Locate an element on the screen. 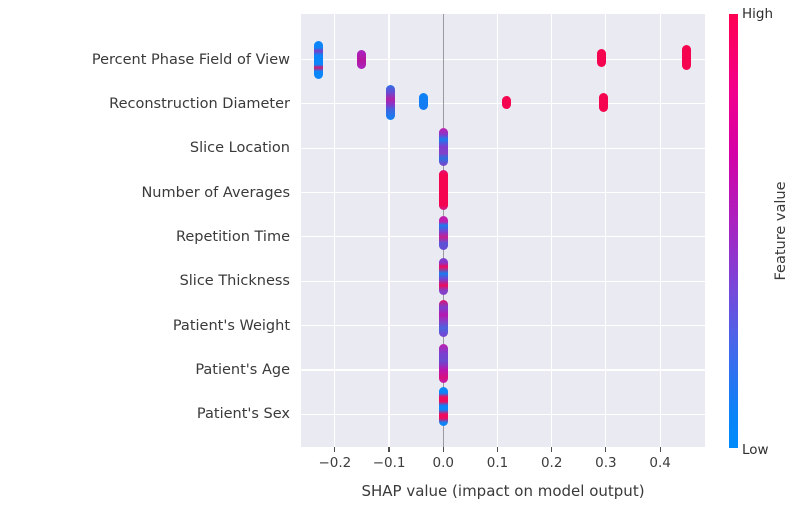  feature-value-colorbar is located at coordinates (733, 231).